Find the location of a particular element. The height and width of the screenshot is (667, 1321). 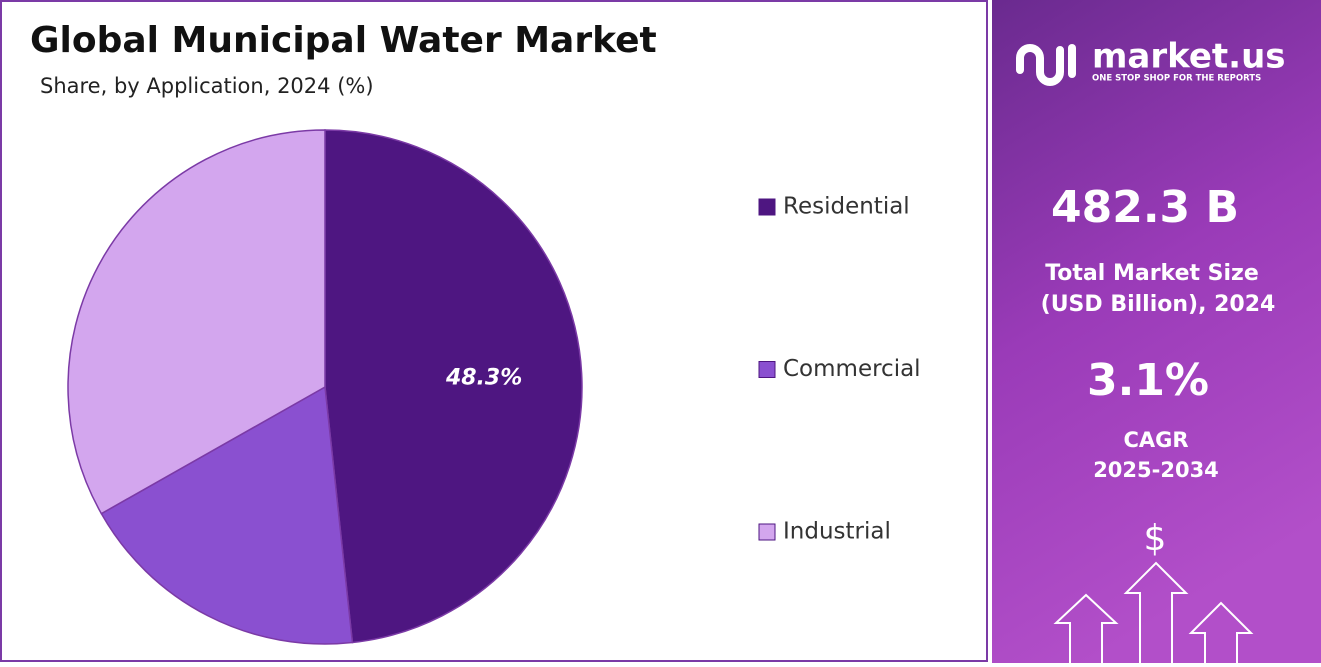

growth-arrows is located at coordinates (1153, 612).